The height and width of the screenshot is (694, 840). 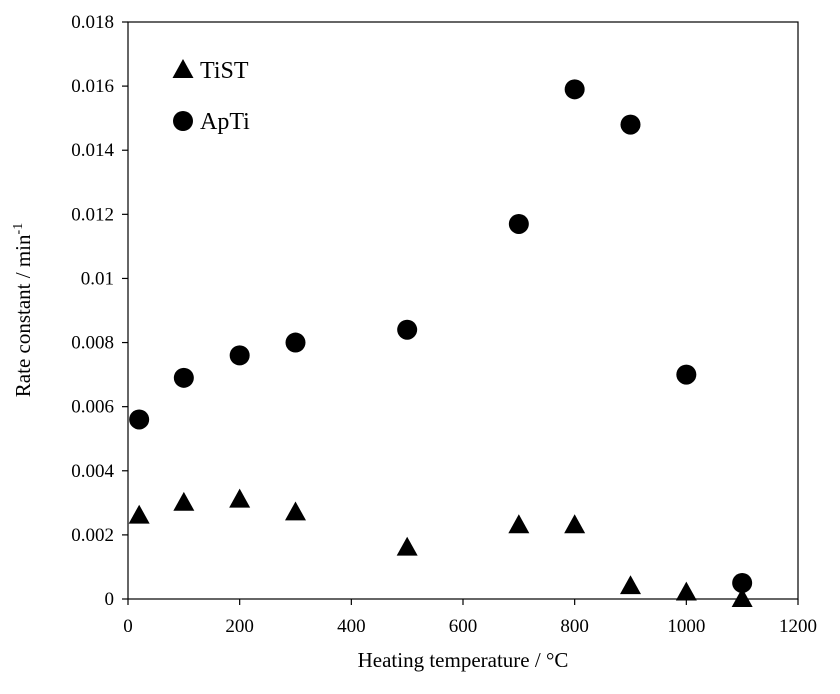 I want to click on x-tick-label: 1000, so click(x=686, y=626).